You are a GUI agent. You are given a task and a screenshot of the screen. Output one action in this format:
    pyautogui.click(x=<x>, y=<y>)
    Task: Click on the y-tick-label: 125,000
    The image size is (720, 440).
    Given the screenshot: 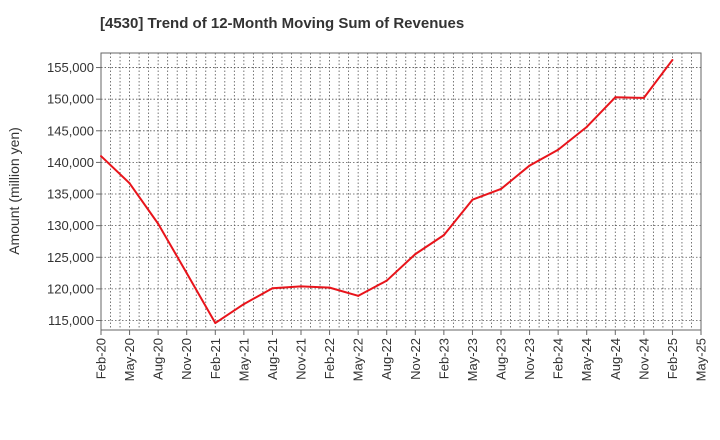 What is the action you would take?
    pyautogui.click(x=70, y=257)
    